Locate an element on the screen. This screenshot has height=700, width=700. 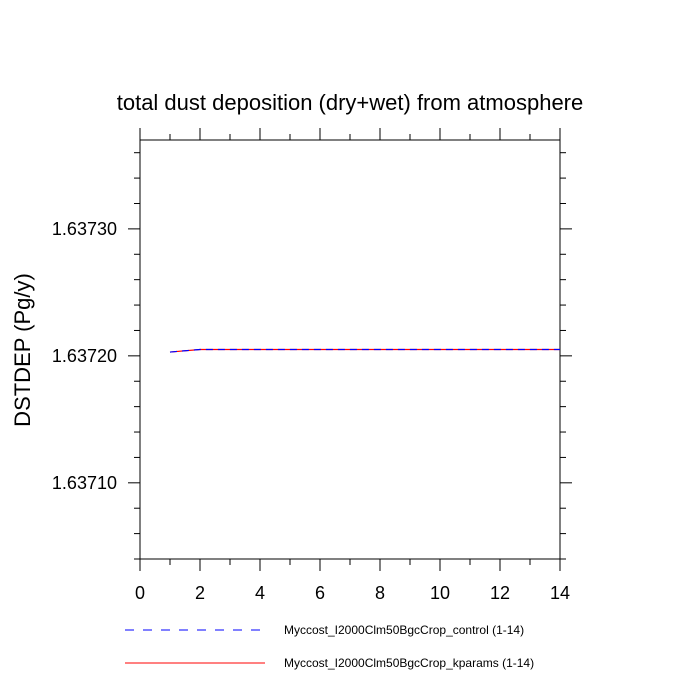
series-line-control is located at coordinates (364, 350).